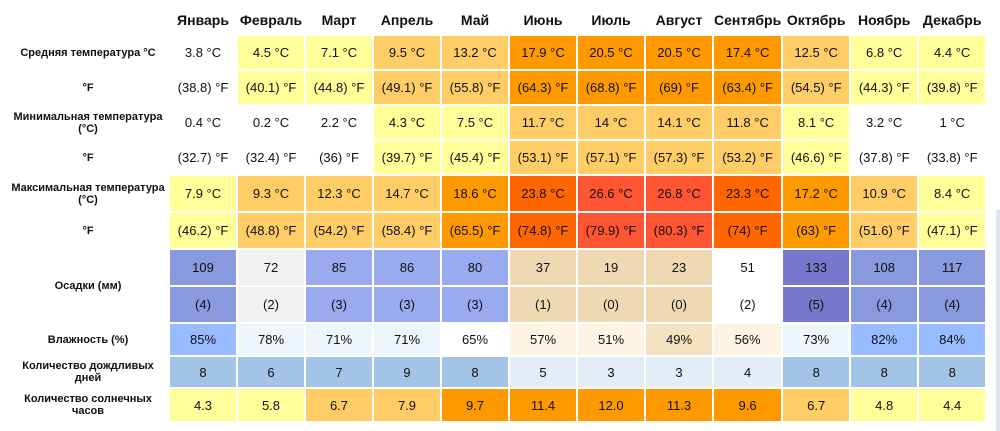 This screenshot has height=431, width=1000. What do you see at coordinates (543, 372) in the screenshot?
I see `table-cell: 5` at bounding box center [543, 372].